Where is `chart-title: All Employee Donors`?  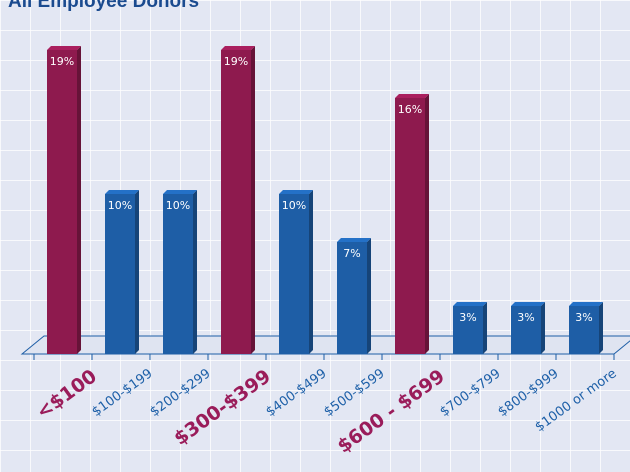 chart-title: All Employee Donors is located at coordinates (104, 6).